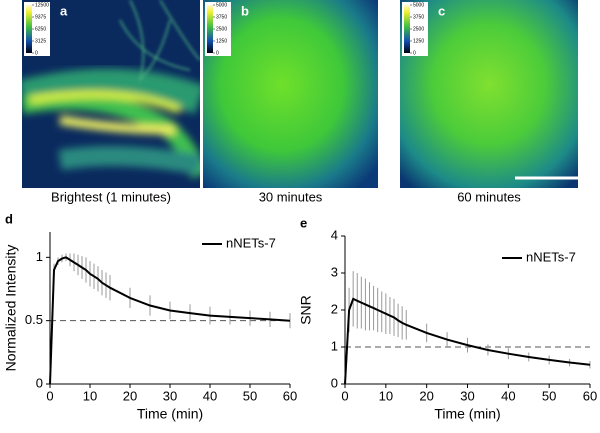  I want to click on y-tick-label: 0.5, so click(34, 319).